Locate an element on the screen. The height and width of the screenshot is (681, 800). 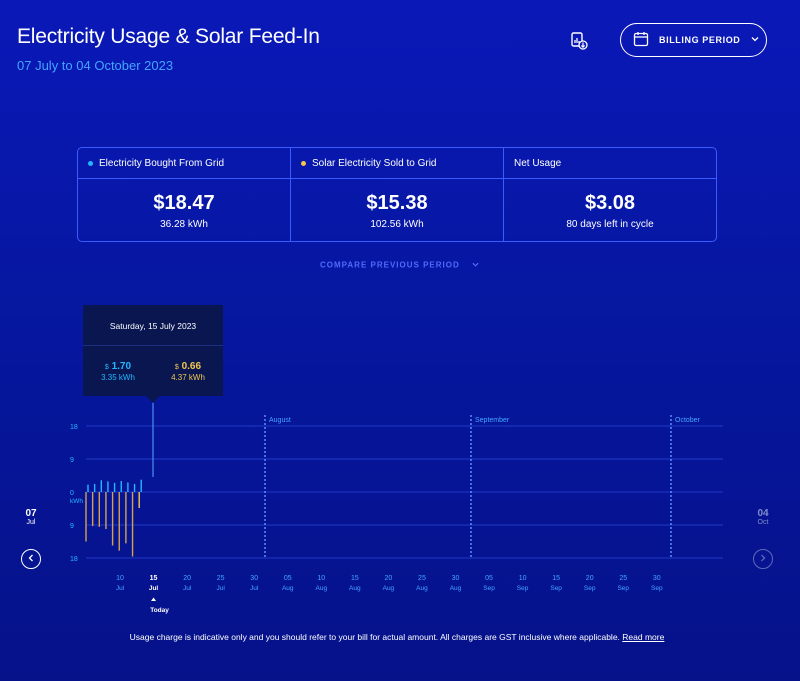
tooltip-bought-kwh: 3.35 kWh is located at coordinates (118, 377).